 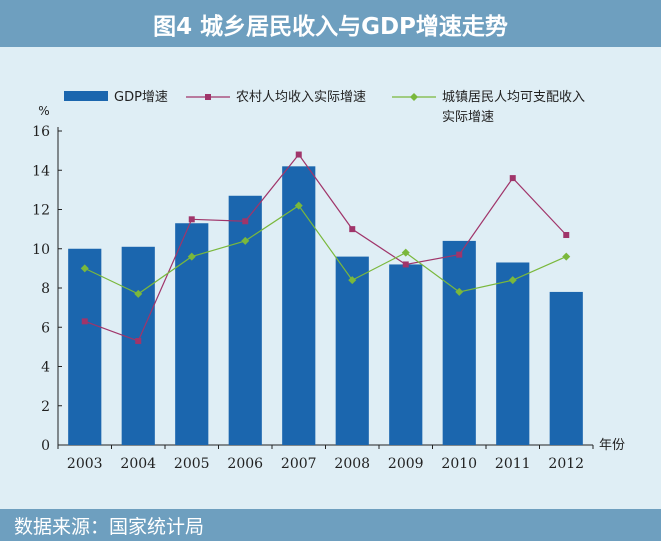 I want to click on y-tick-label: 0, so click(x=45, y=446).